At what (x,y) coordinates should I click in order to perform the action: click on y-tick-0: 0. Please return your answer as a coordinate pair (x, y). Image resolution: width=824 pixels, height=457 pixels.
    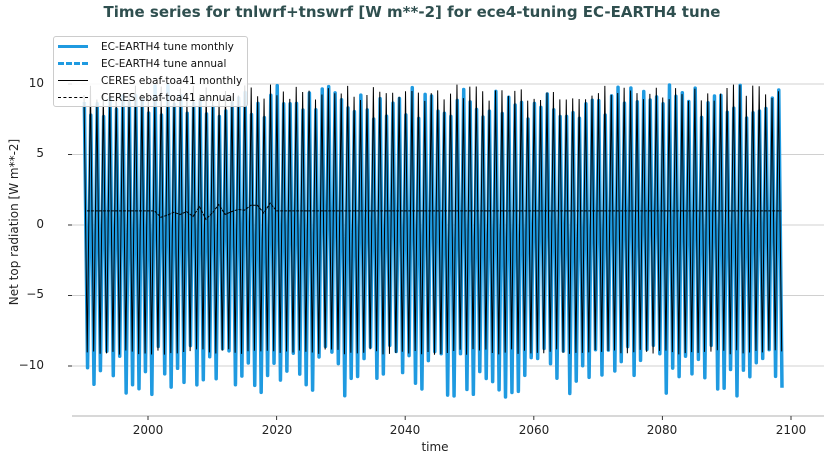
    Looking at the image, I should click on (40, 224).